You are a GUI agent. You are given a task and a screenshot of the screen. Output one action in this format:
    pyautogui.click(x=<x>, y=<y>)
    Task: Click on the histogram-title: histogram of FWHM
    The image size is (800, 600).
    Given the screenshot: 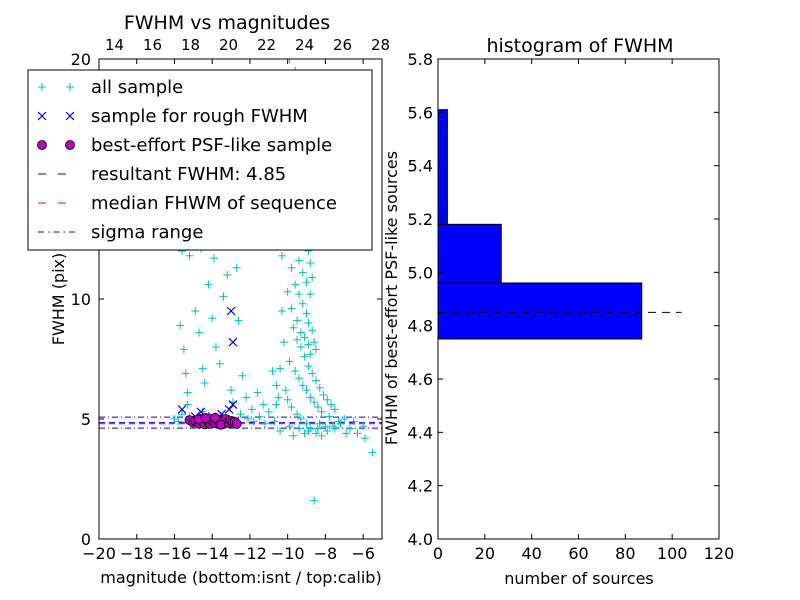 What is the action you would take?
    pyautogui.click(x=579, y=46)
    